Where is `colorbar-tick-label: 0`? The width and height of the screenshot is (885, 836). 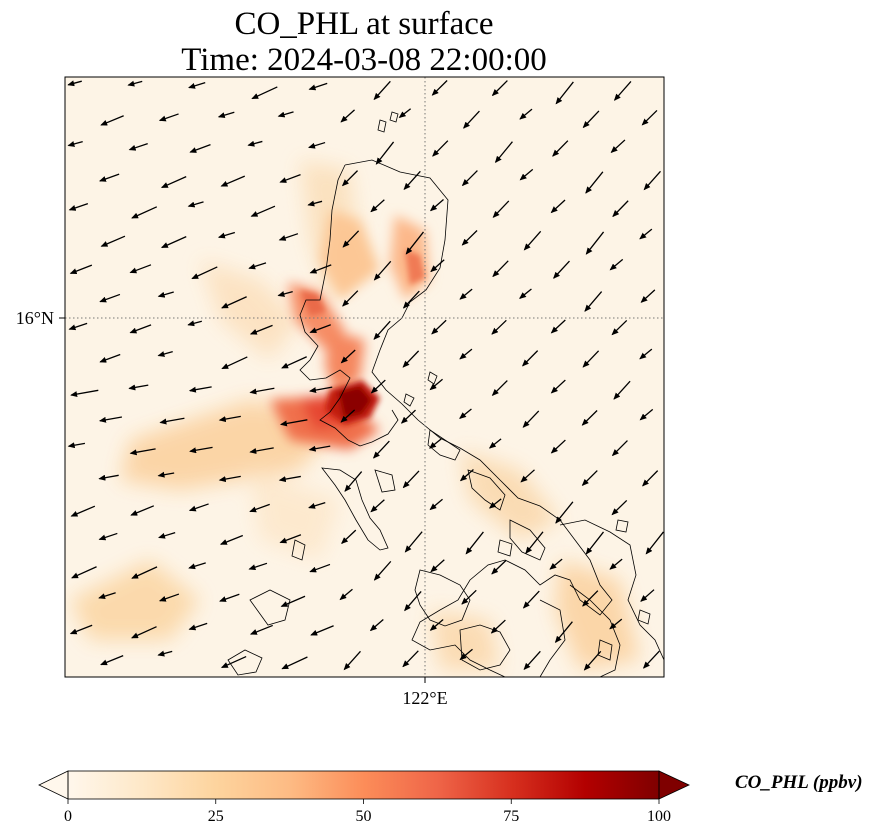
colorbar-tick-label: 0 is located at coordinates (68, 816).